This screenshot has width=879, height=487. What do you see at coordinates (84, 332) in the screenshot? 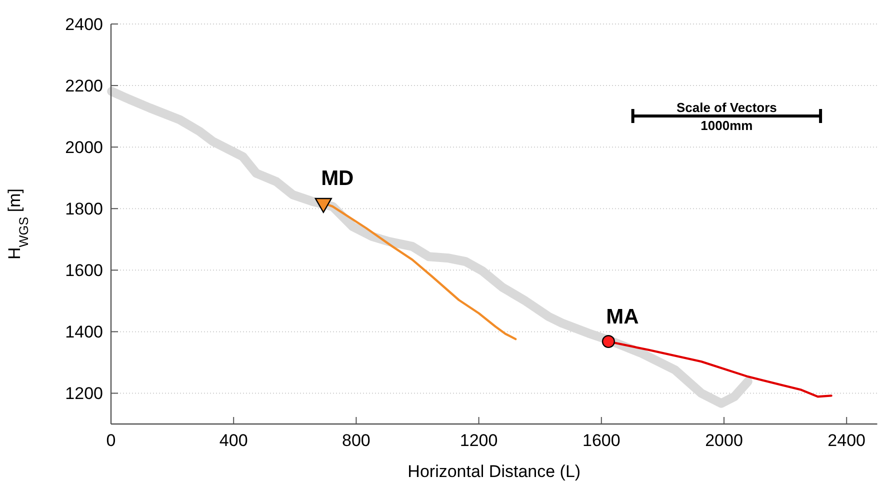
I see `y-tick-label: 1400` at bounding box center [84, 332].